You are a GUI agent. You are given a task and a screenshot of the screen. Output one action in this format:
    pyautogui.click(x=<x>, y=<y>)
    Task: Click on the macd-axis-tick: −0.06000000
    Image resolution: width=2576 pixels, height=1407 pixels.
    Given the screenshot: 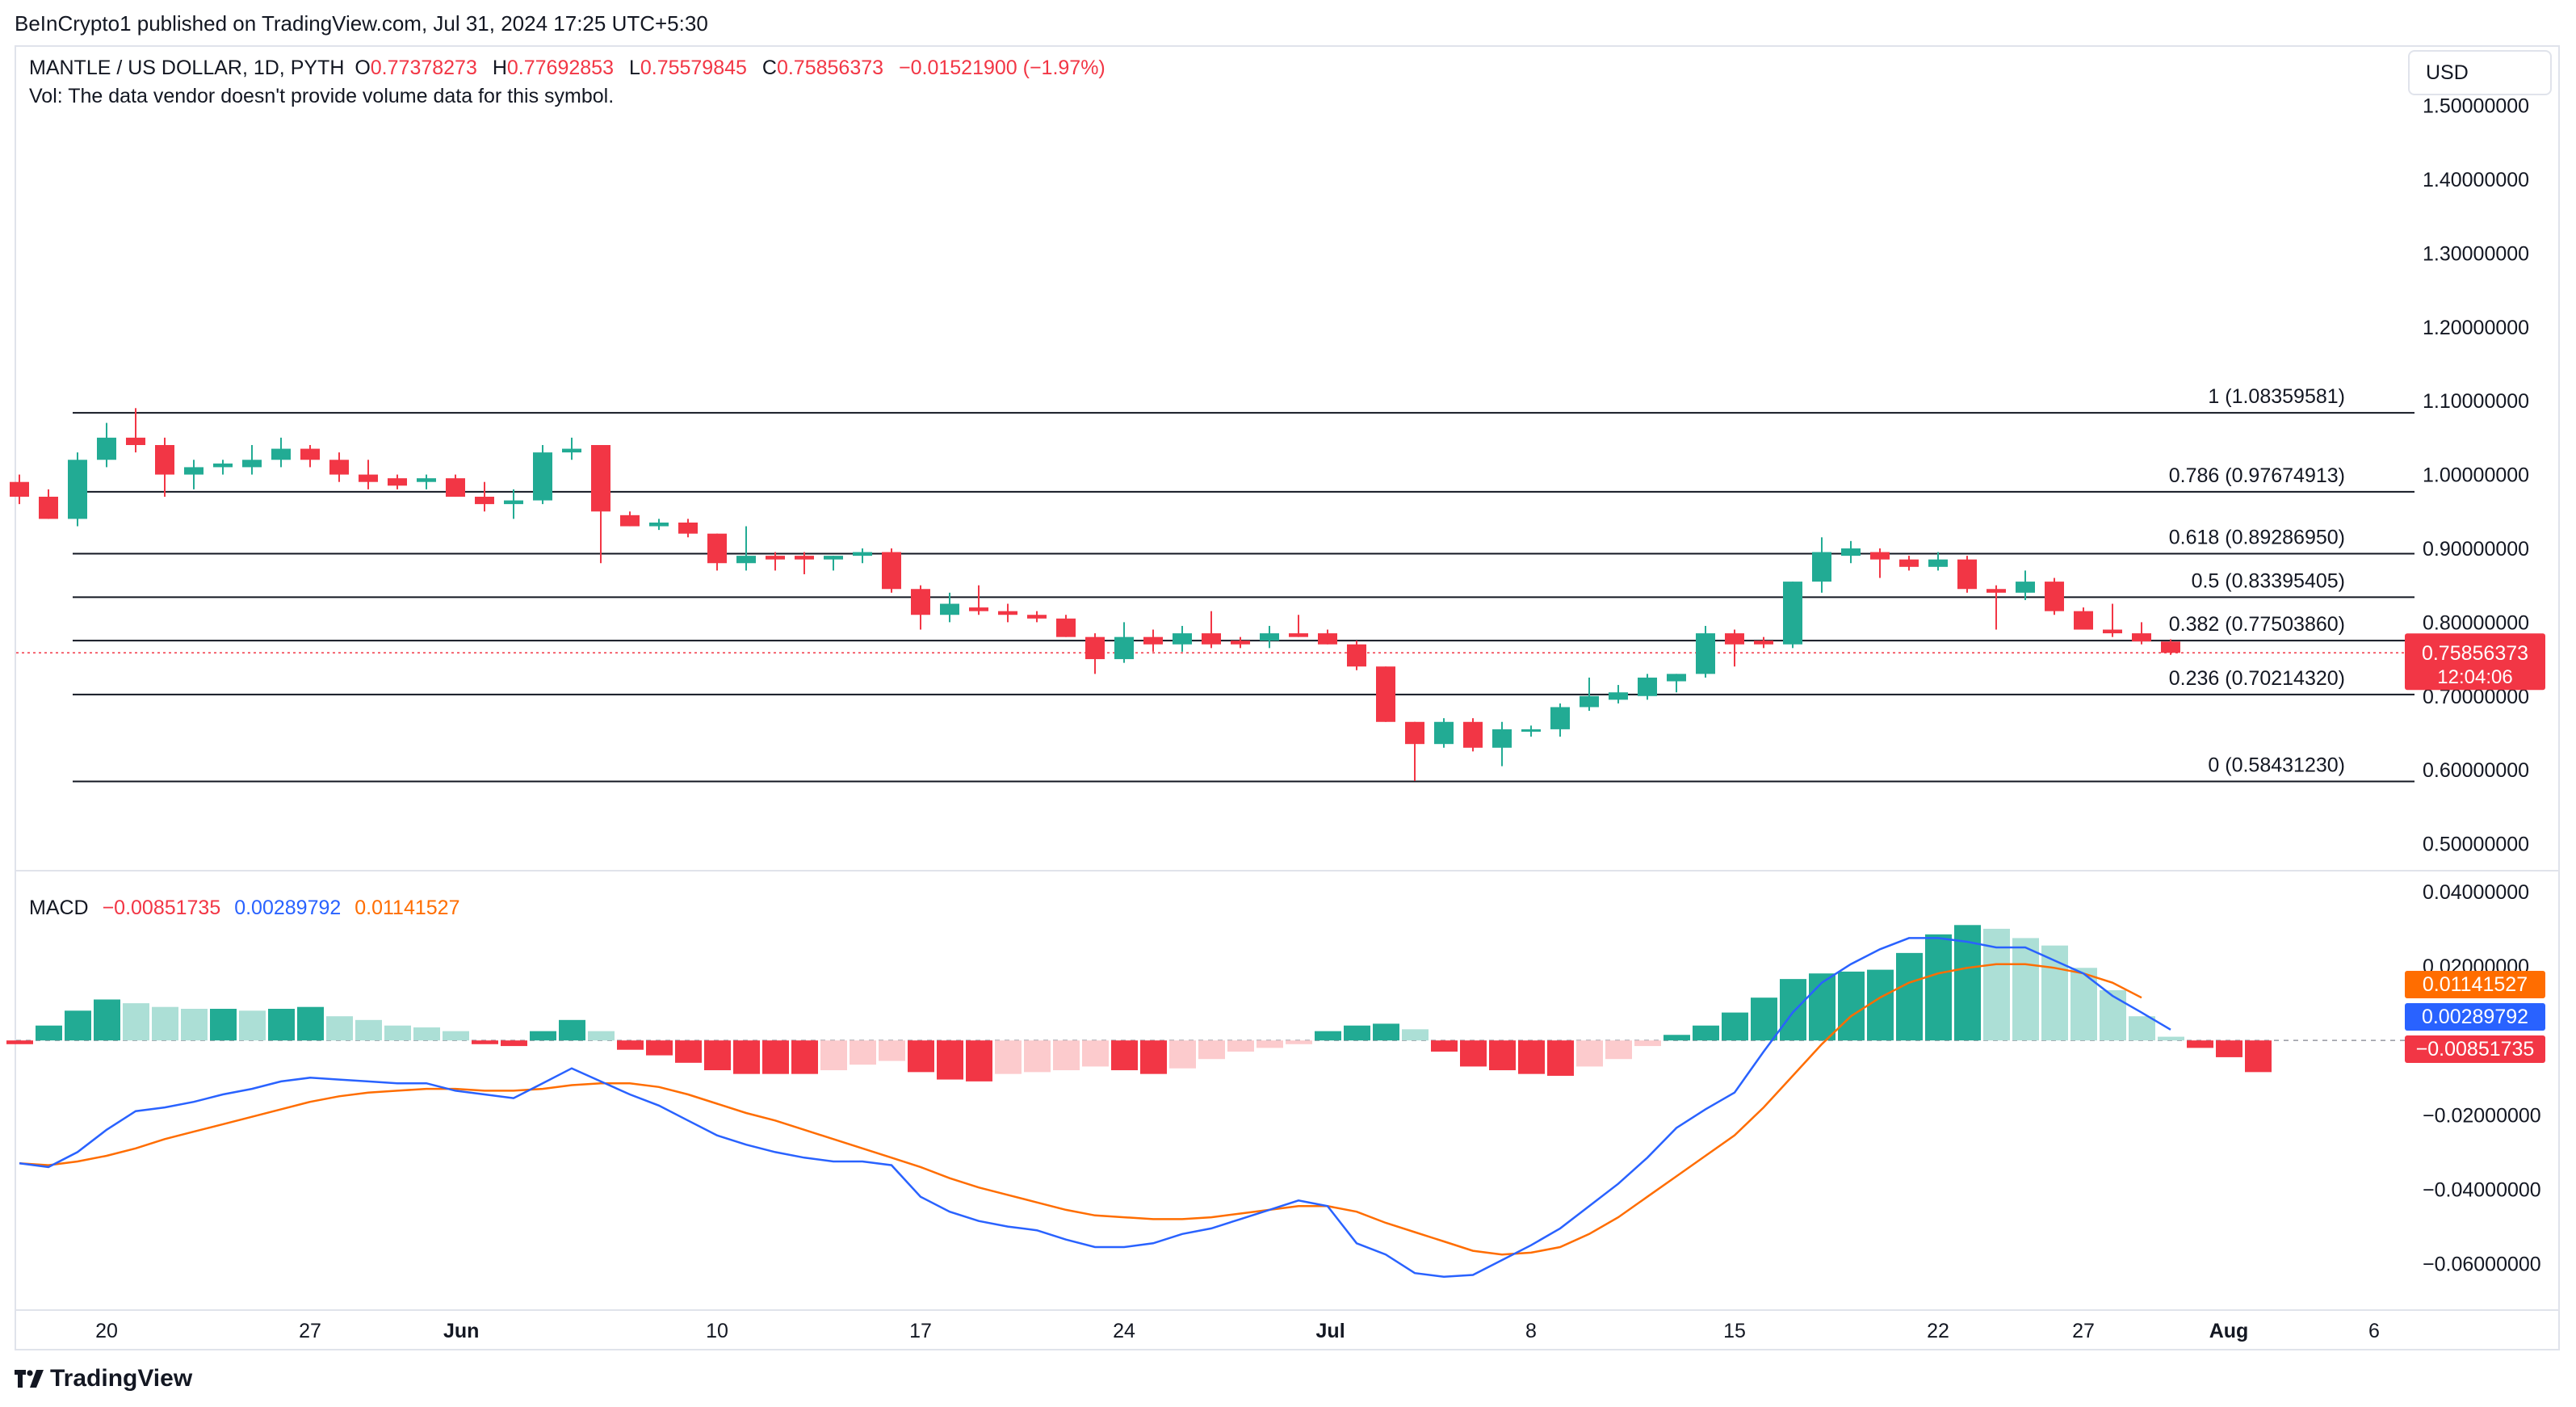 What is the action you would take?
    pyautogui.click(x=2482, y=1265)
    